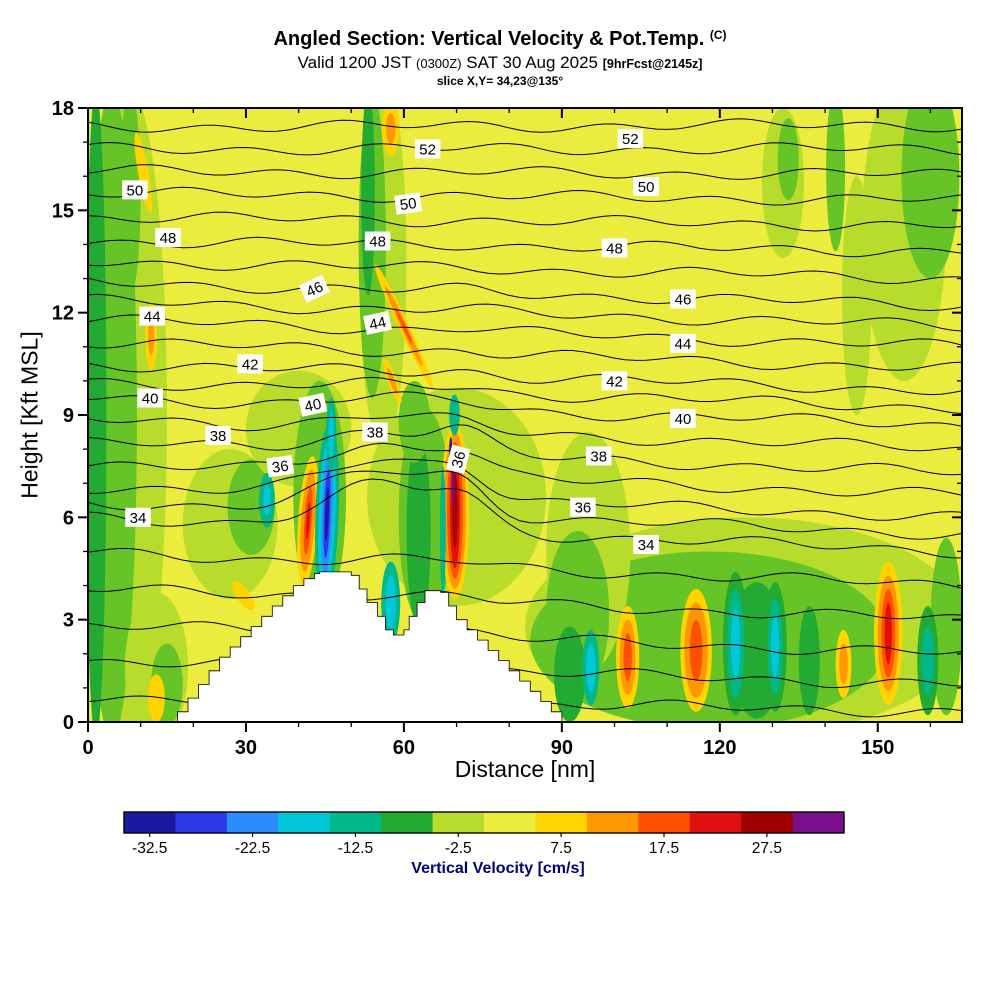 The width and height of the screenshot is (1000, 1000). I want to click on colorbar-tick-label: 17.5, so click(664, 848).